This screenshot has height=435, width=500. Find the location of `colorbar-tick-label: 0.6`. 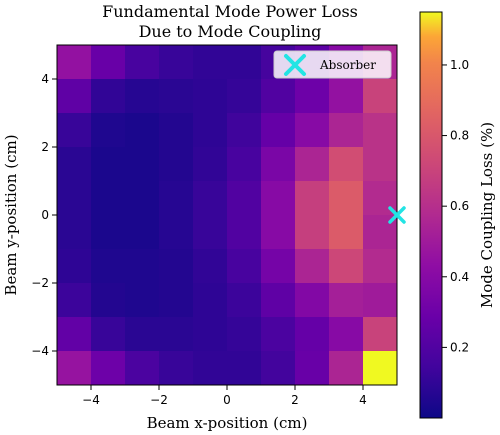

colorbar-tick-label: 0.6 is located at coordinates (459, 206).